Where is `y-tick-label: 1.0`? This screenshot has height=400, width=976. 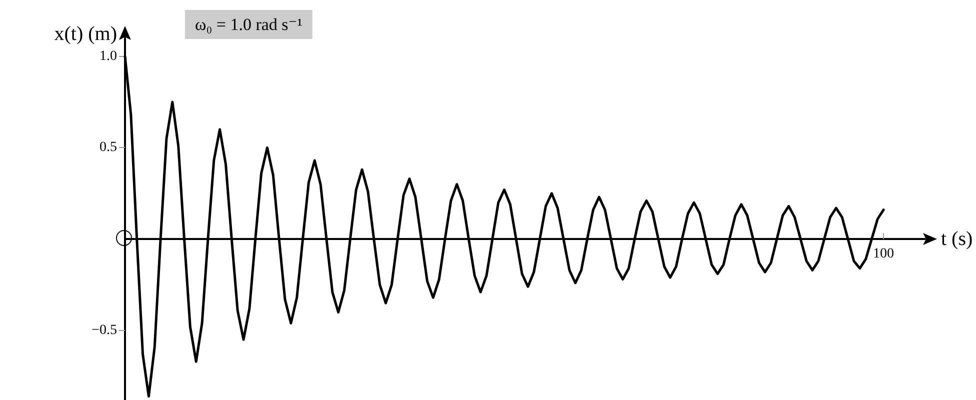
y-tick-label: 1.0 is located at coordinates (108, 56).